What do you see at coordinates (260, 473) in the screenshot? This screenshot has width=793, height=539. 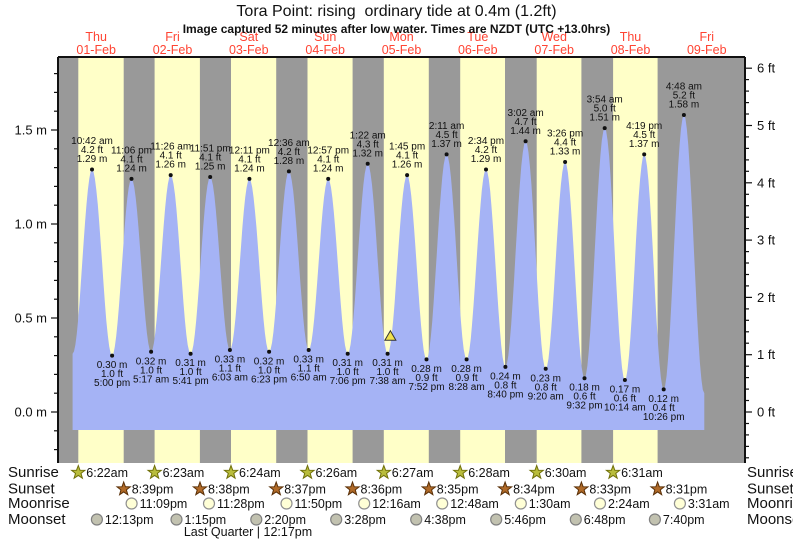 I see `event-time: 6:24am` at bounding box center [260, 473].